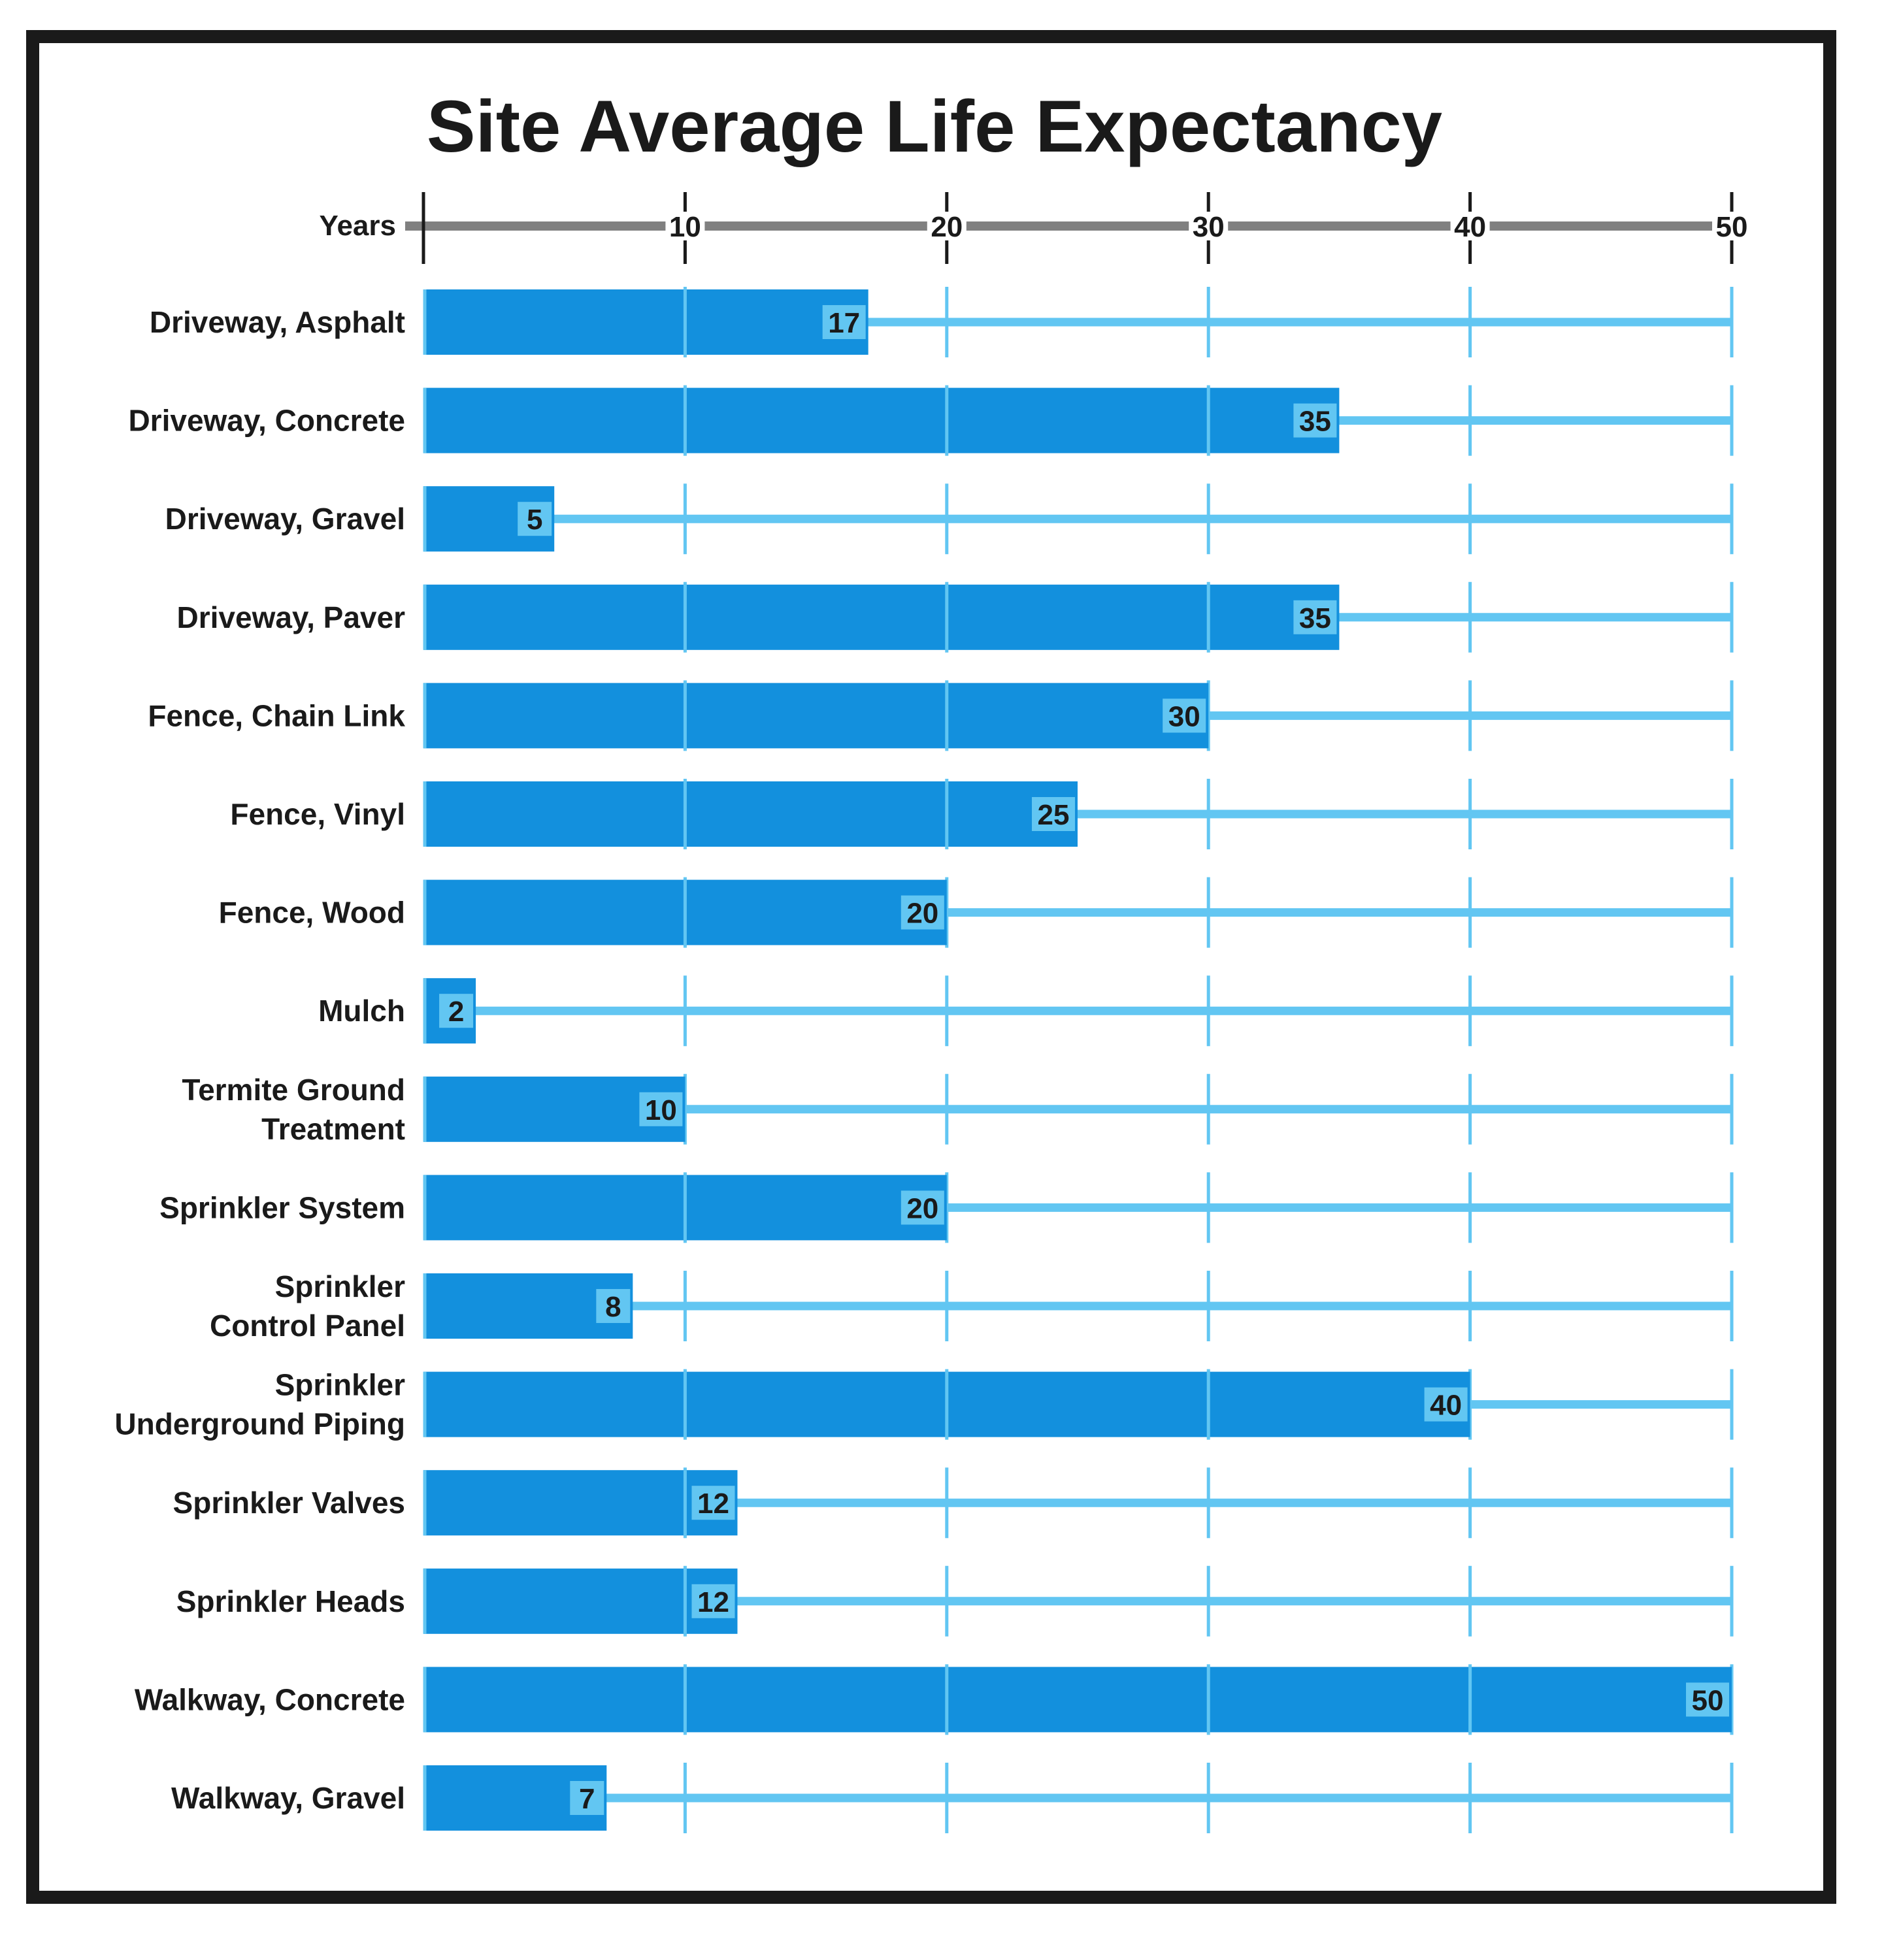  I want to click on value-label: 25, so click(1054, 815).